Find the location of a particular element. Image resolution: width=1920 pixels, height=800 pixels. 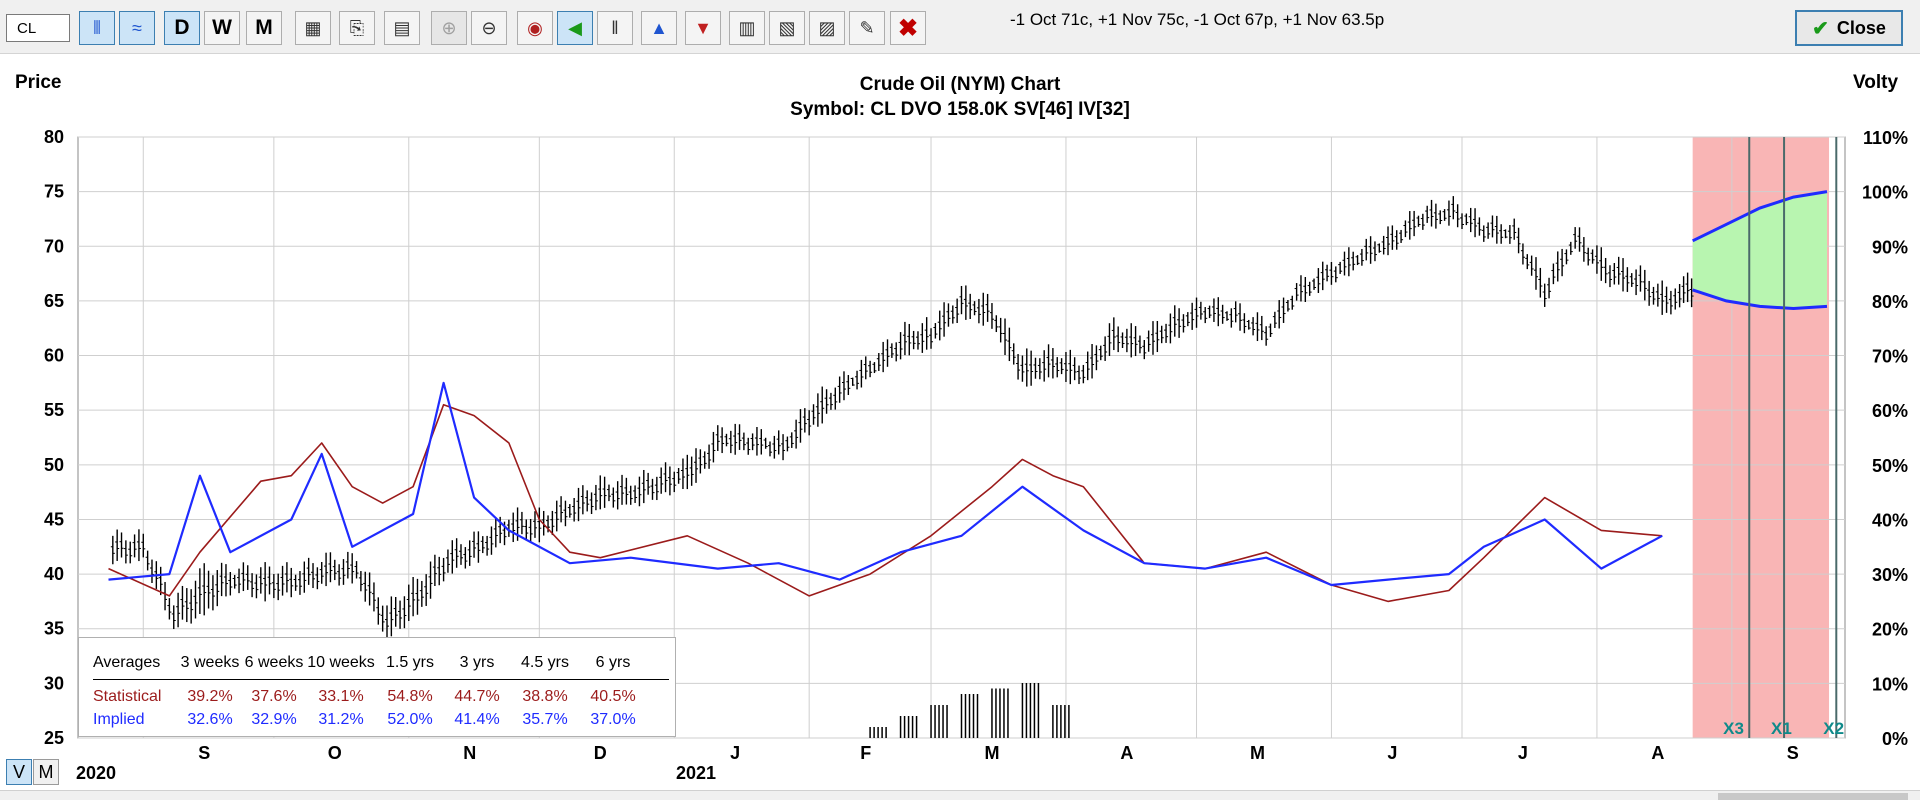

pencil-icon: ✎ is located at coordinates (867, 27).